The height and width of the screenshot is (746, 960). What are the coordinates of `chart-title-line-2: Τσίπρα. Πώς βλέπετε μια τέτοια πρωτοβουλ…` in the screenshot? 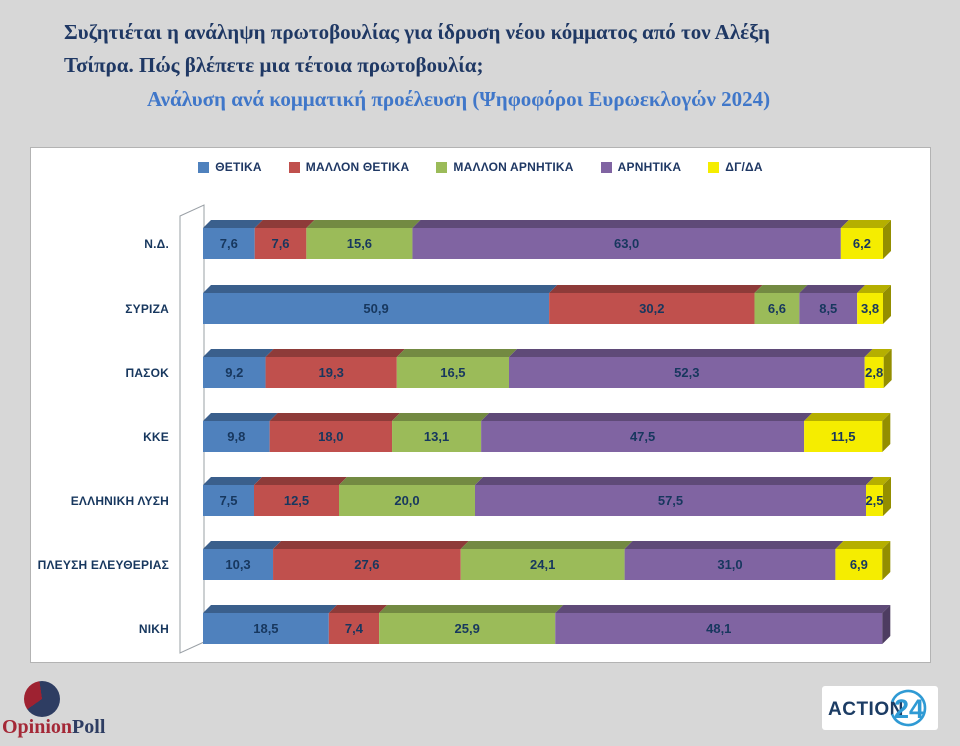 It's located at (274, 65).